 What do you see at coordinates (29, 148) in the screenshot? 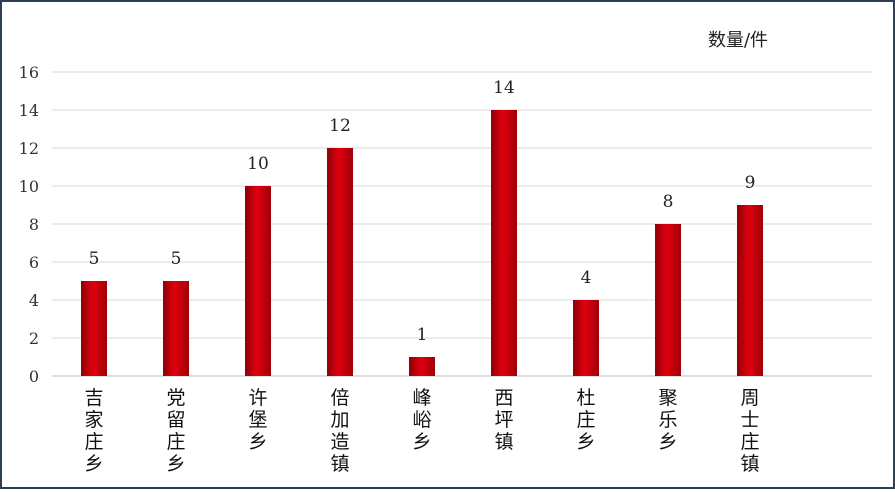
I see `y-tick-label: 12` at bounding box center [29, 148].